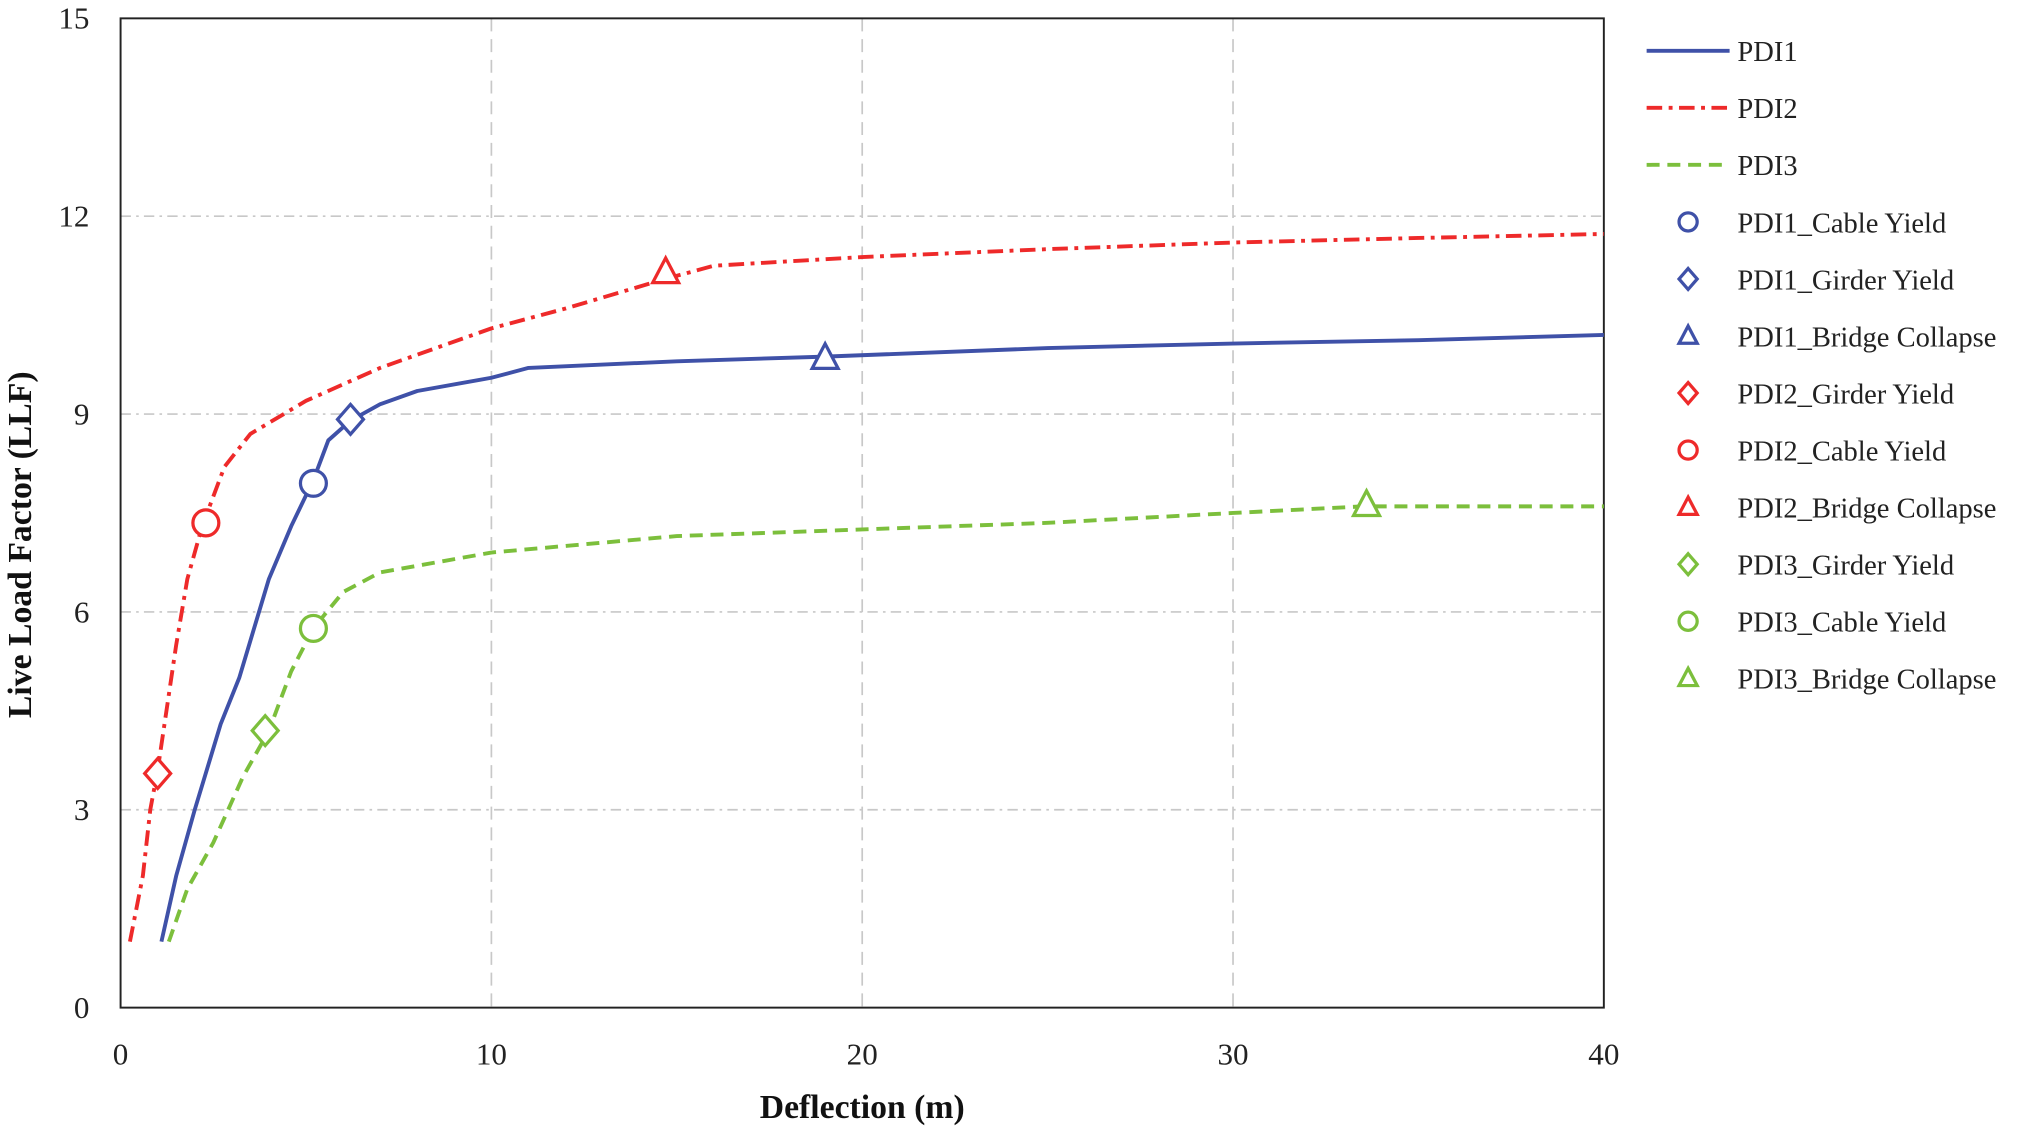  I want to click on y-tick-label: 9, so click(82, 413).